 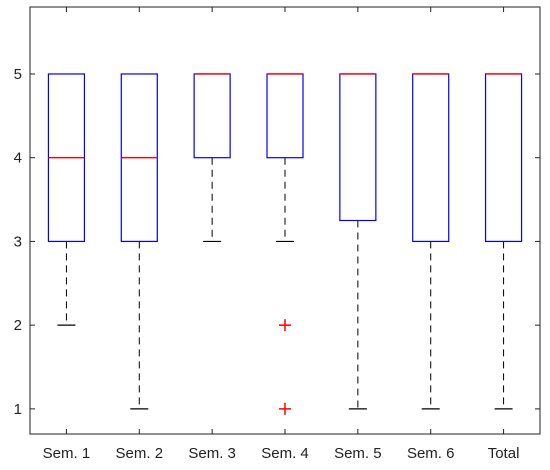 What do you see at coordinates (18, 409) in the screenshot?
I see `y-tick-label: 1` at bounding box center [18, 409].